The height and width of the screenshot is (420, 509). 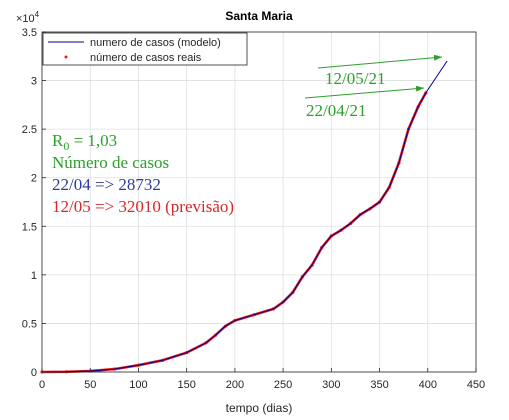 I want to click on x-tick-label: 250, so click(x=283, y=385).